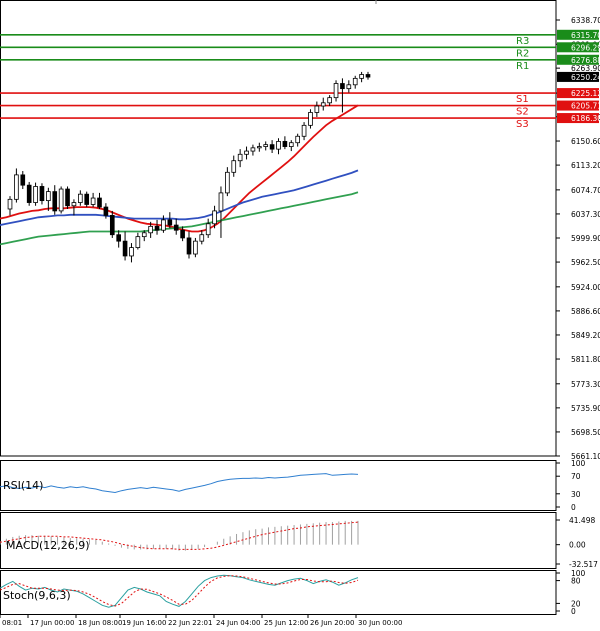 The width and height of the screenshot is (600, 631). Describe the element at coordinates (585, 35) in the screenshot. I see `level-price-tag-r3: 6315.70` at that location.